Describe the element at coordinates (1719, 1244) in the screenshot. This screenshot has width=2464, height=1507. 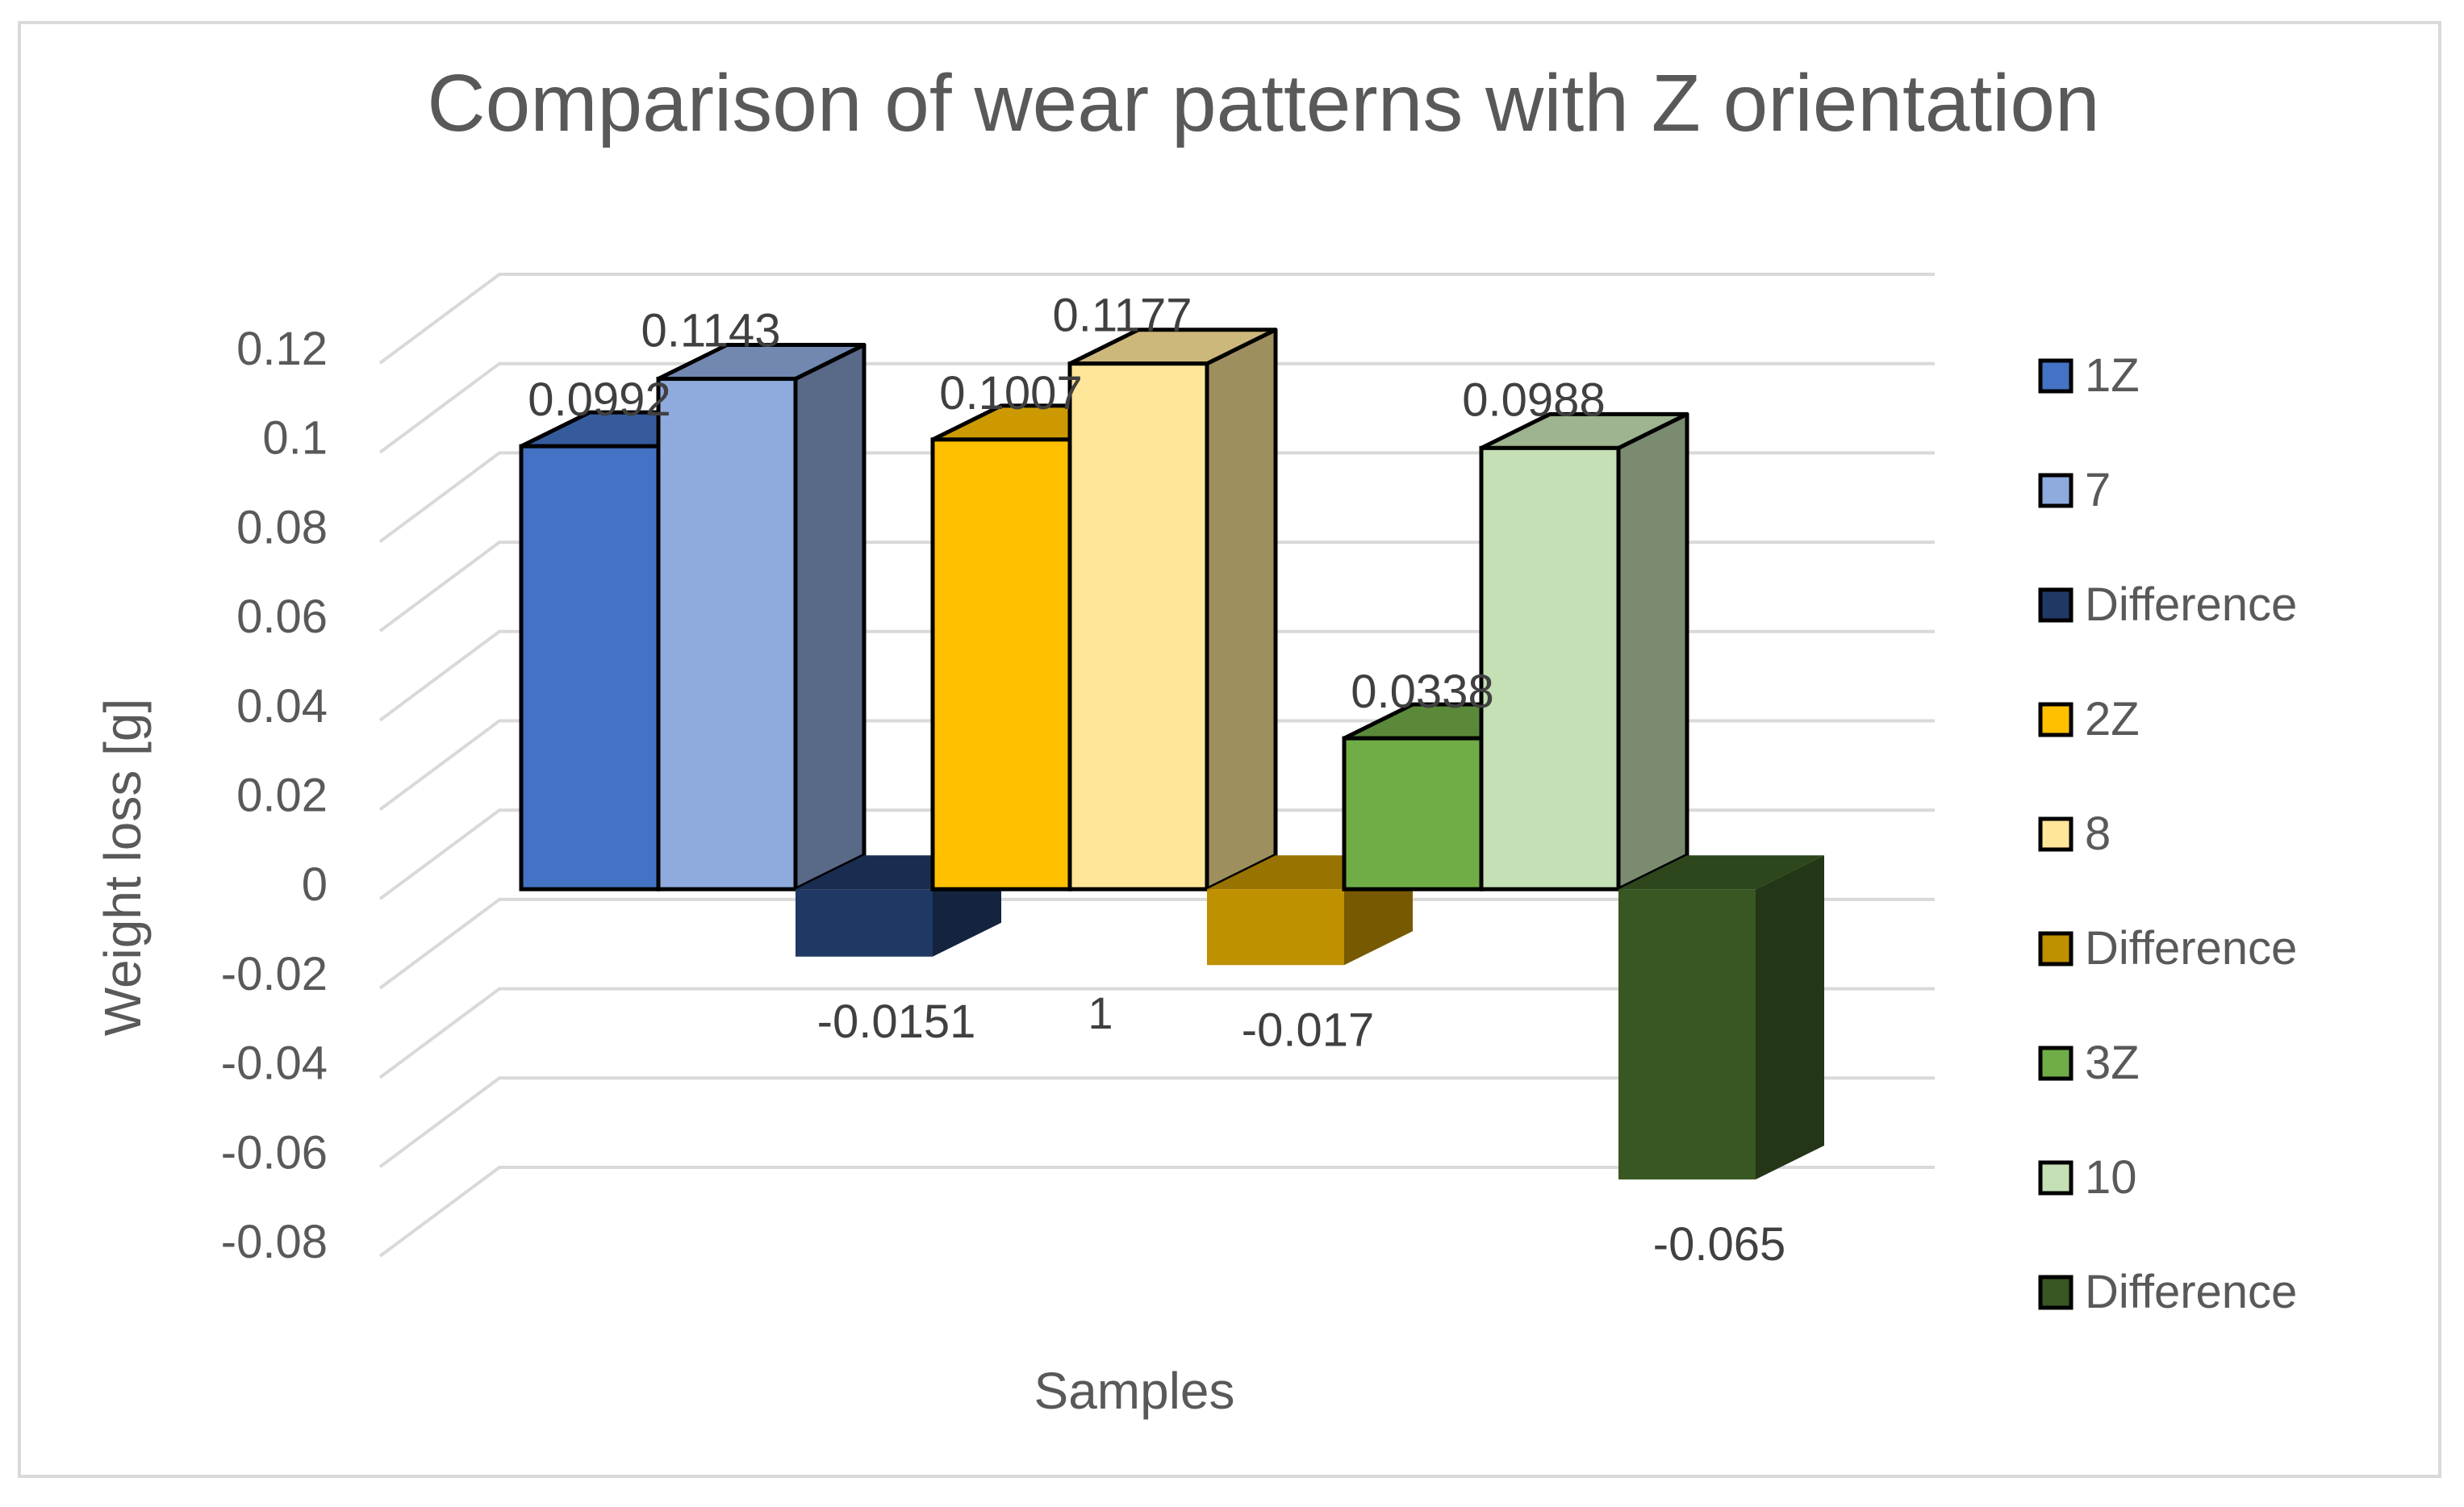
I see `data-label: -0.065` at that location.